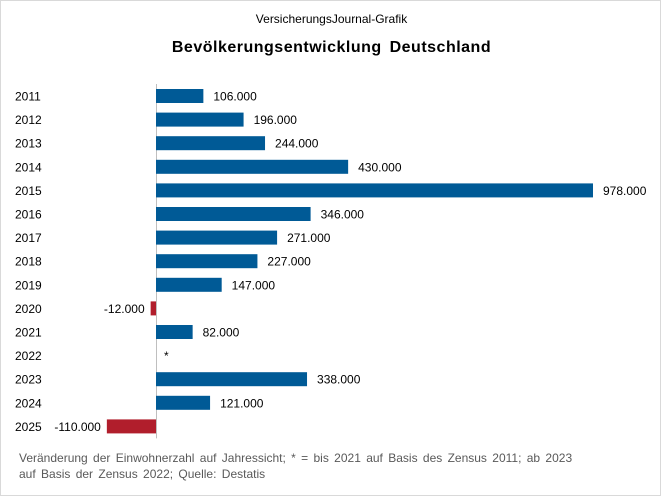 The width and height of the screenshot is (661, 497). Describe the element at coordinates (28, 238) in the screenshot. I see `category-label: 2017` at that location.